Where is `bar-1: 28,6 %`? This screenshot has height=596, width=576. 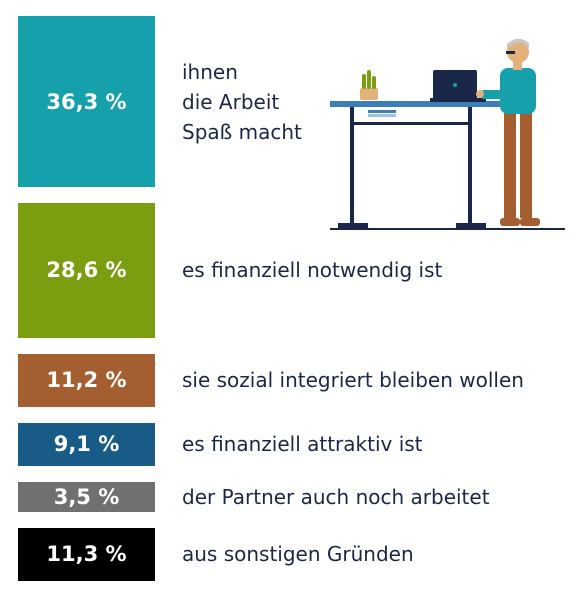
bar-1: 28,6 % is located at coordinates (86, 270).